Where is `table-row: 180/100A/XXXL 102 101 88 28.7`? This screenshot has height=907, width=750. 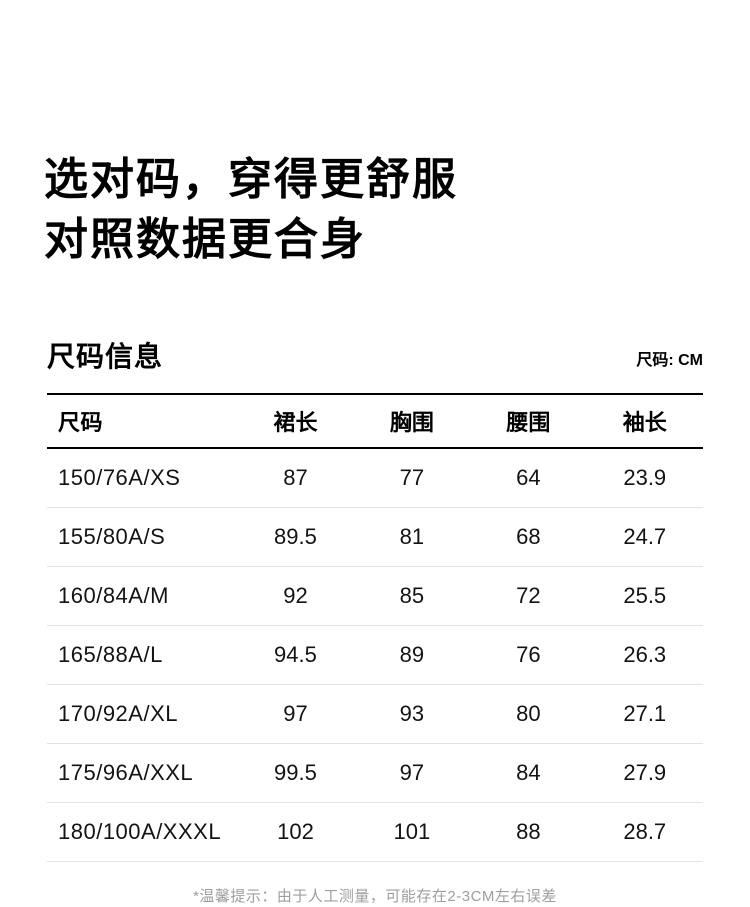
table-row: 180/100A/XXXL 102 101 88 28.7 is located at coordinates (375, 832).